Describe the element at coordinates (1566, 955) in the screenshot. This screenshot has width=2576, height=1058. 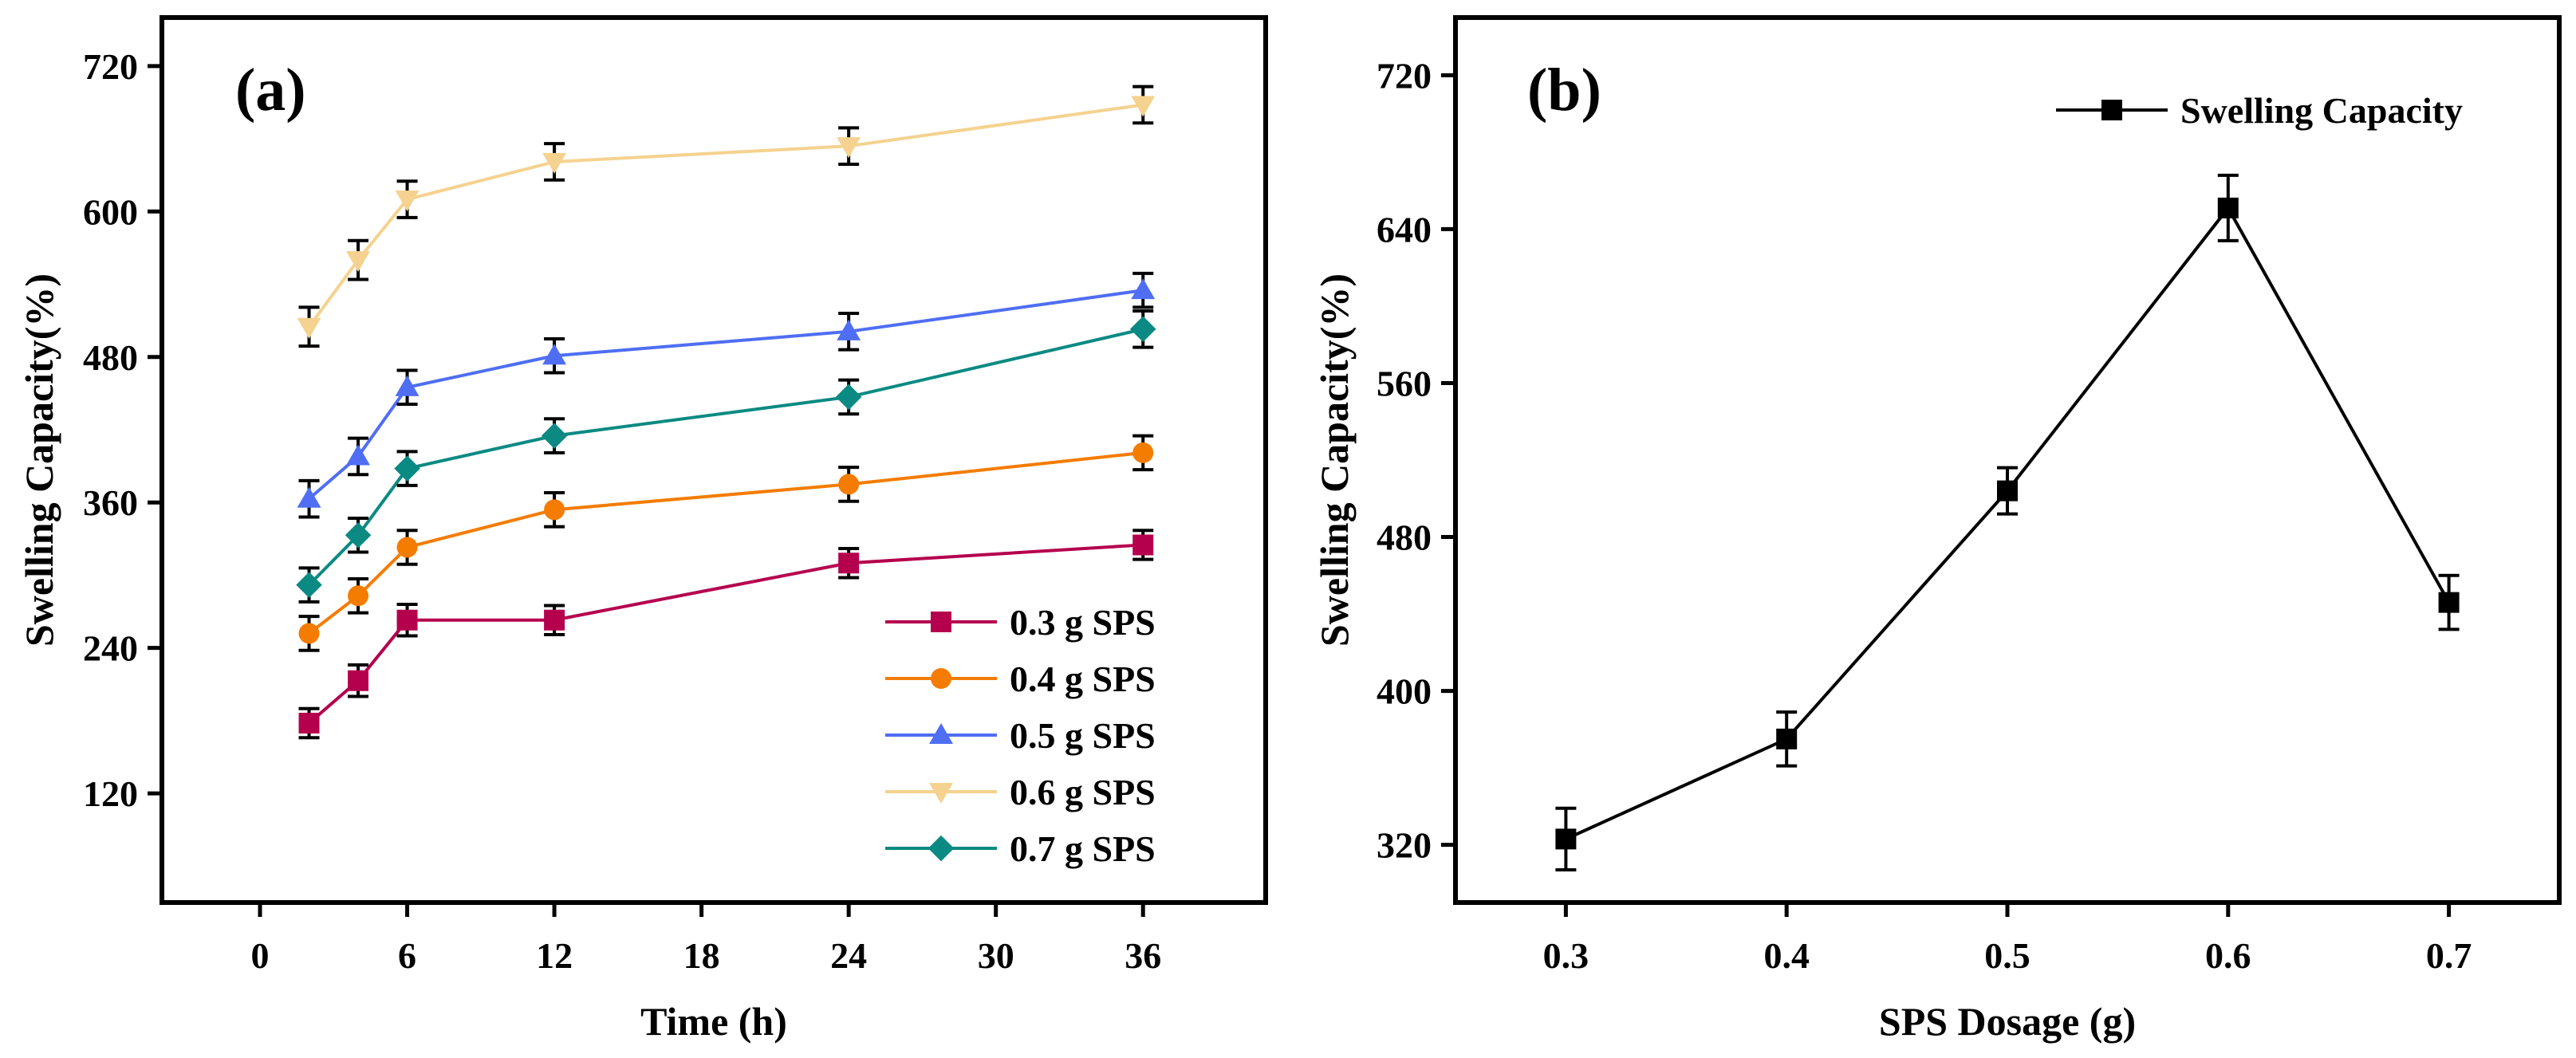
I see `x-tick-label: 0.3` at that location.